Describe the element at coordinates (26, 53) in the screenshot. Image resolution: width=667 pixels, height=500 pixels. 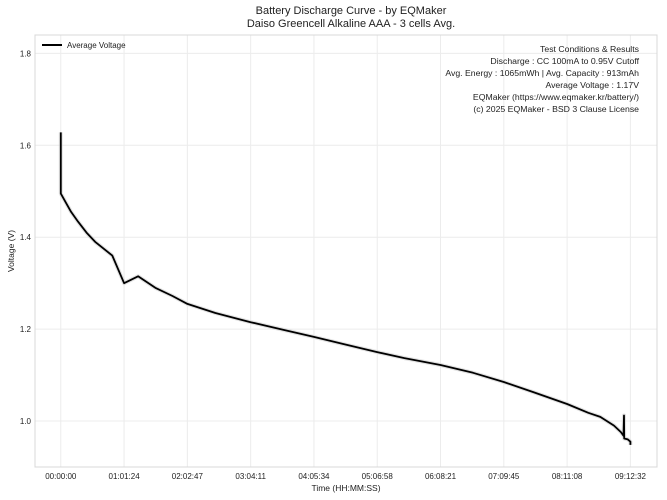
I see `y-tick-label: 1.8` at that location.